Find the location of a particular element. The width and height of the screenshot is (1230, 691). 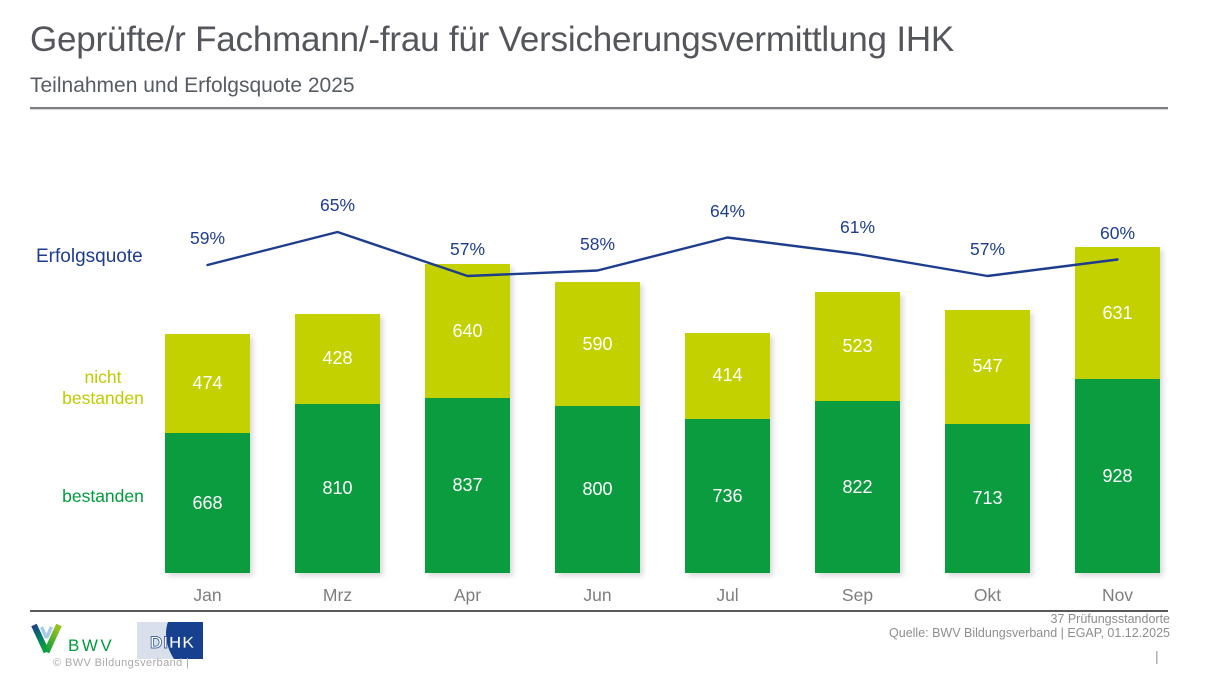

bar-Jun: 590 800 is located at coordinates (597, 427).